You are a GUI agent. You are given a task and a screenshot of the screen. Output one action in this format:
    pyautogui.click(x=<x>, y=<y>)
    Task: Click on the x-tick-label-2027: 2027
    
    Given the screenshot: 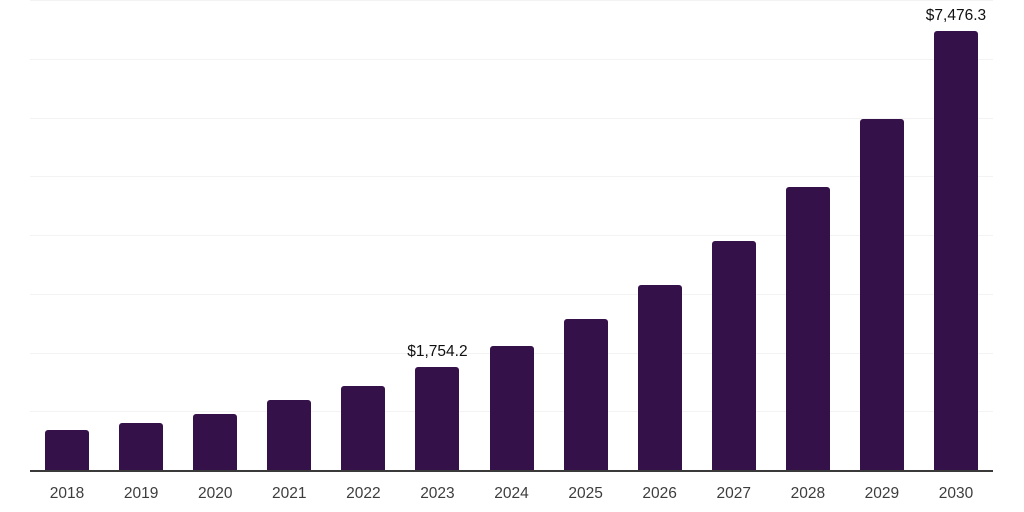 What is the action you would take?
    pyautogui.click(x=733, y=493)
    